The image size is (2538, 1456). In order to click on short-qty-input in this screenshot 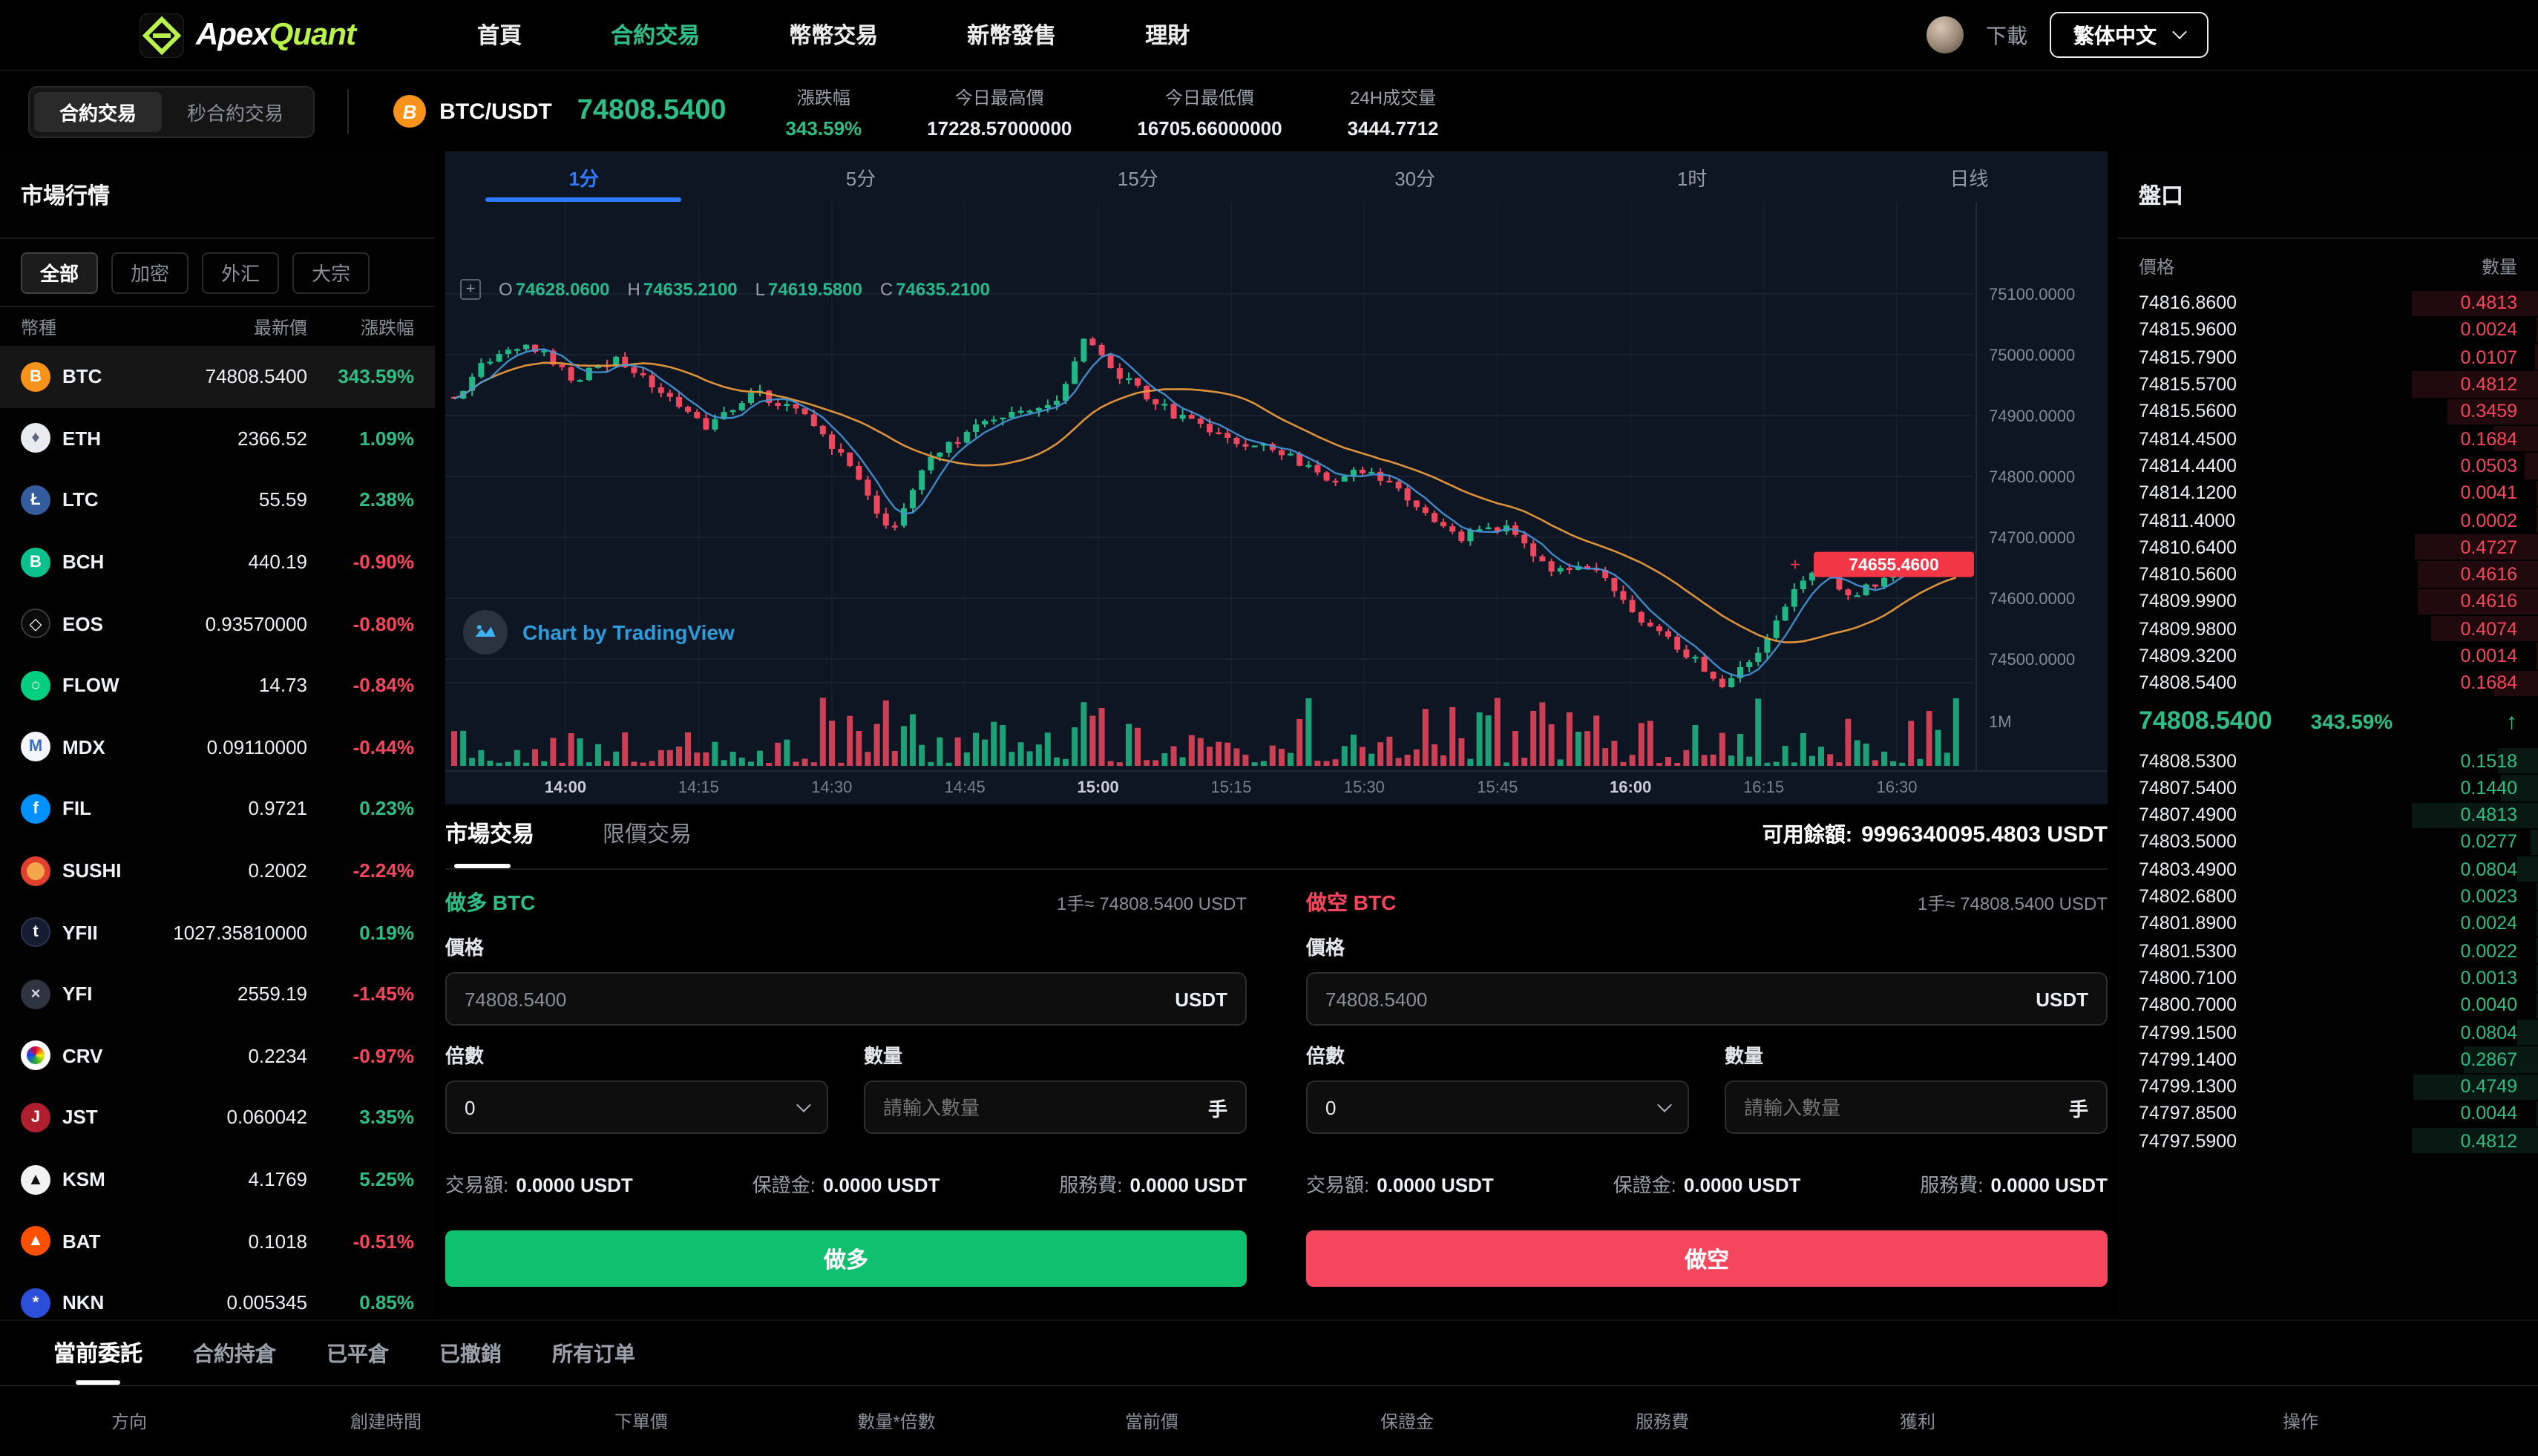, I will do `click(1906, 1107)`.